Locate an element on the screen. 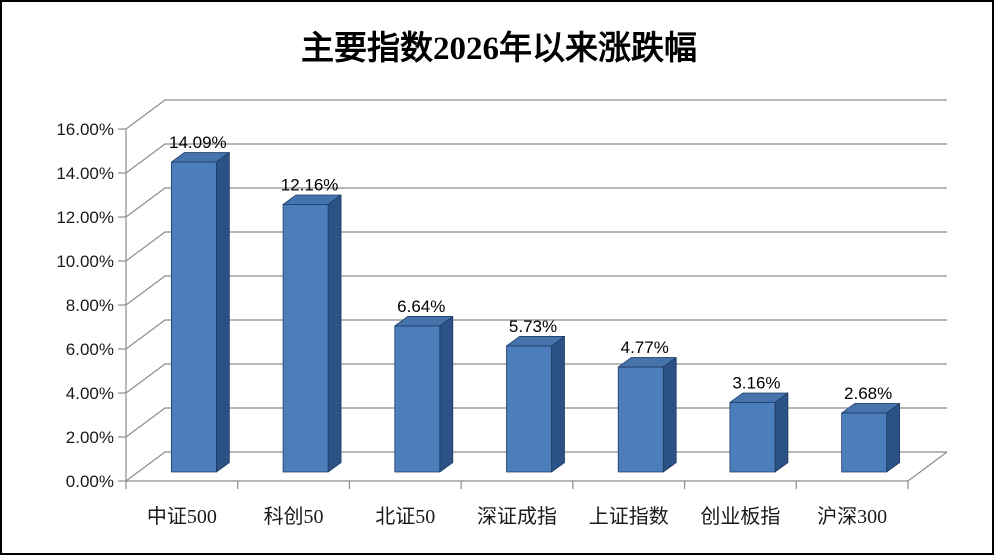 This screenshot has width=994, height=555. y-tick-label: 12.00% is located at coordinates (85, 217).